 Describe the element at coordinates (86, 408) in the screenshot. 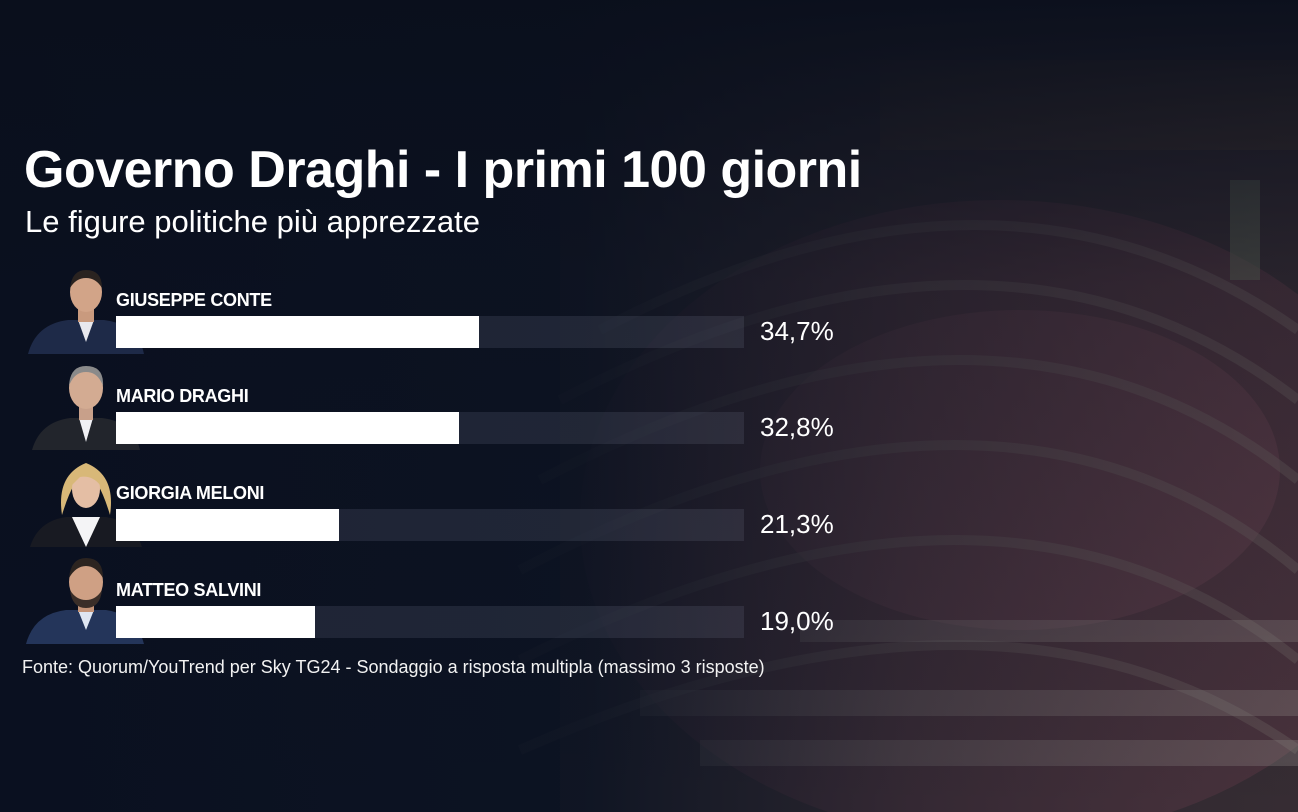

I see `portrait-mario-draghi` at that location.